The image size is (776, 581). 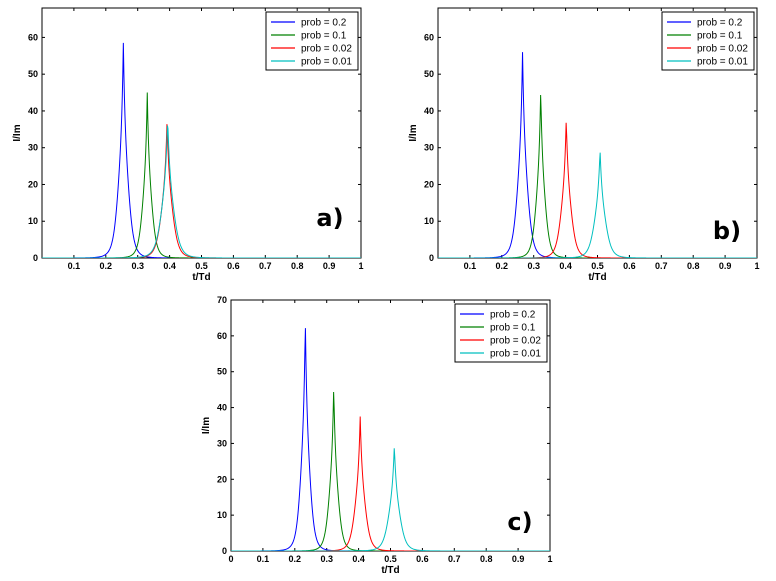 What do you see at coordinates (230, 559) in the screenshot?
I see `x-tick-label: 0` at bounding box center [230, 559].